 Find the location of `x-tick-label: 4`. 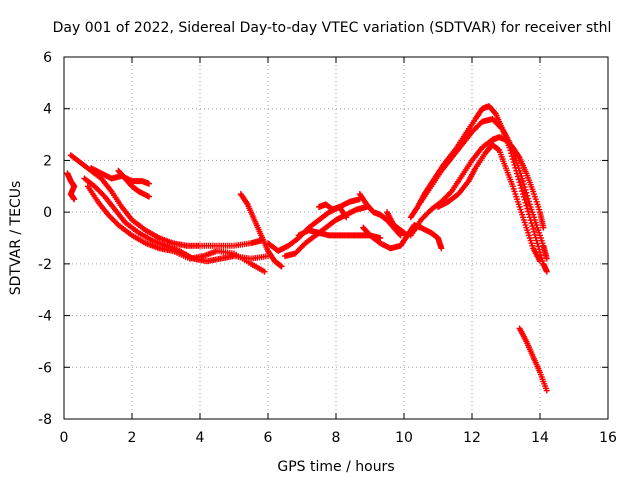

x-tick-label: 4 is located at coordinates (200, 438).